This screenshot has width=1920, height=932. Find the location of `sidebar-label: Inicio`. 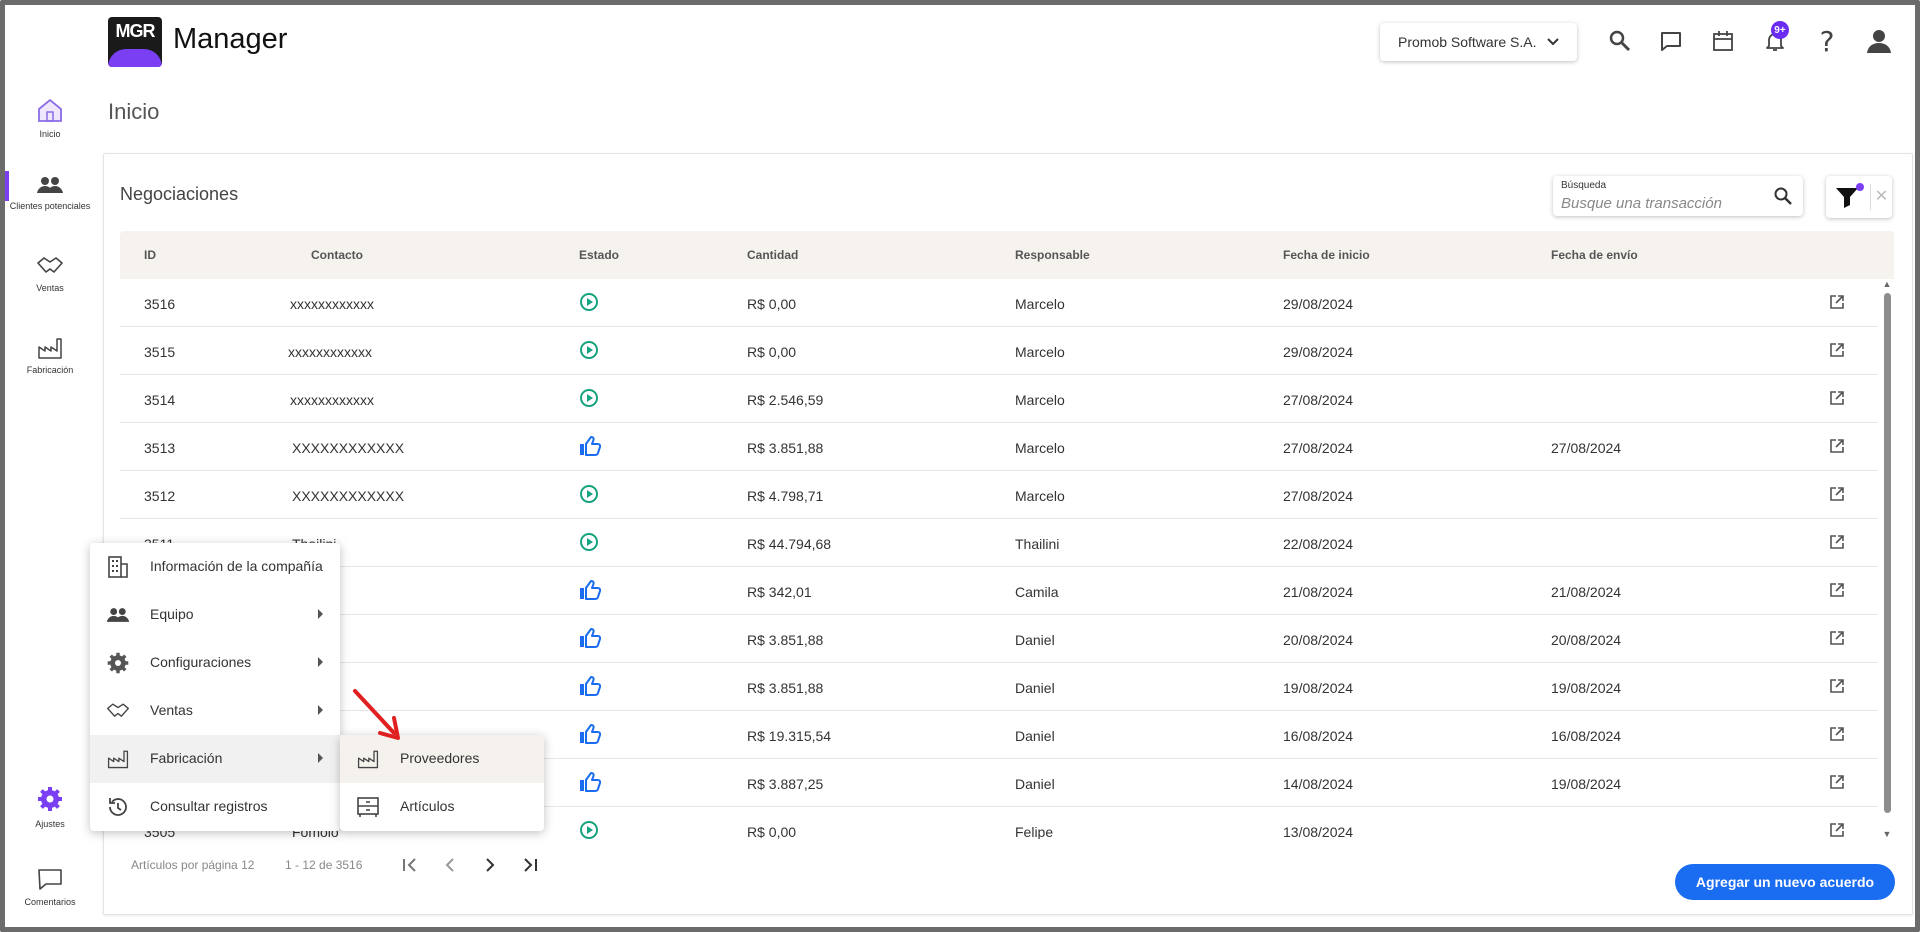

sidebar-label: Inicio is located at coordinates (50, 134).